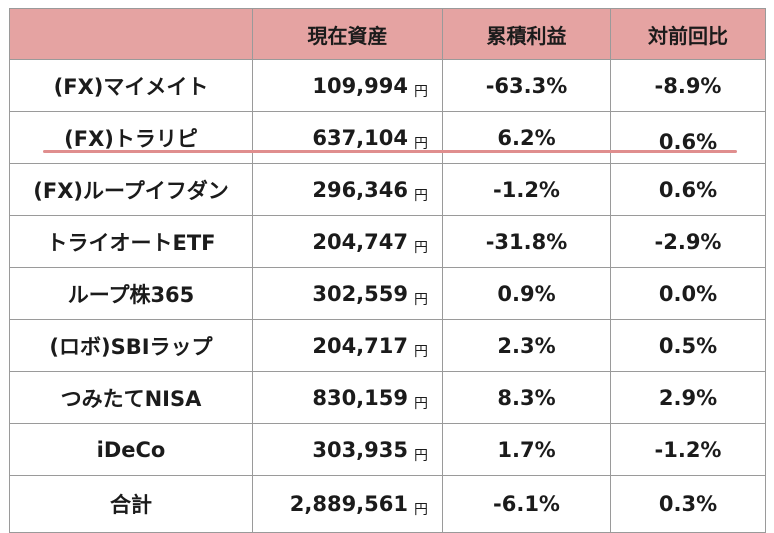 Image resolution: width=774 pixels, height=533 pixels. Describe the element at coordinates (360, 397) in the screenshot. I see `row-amount: 830,159` at that location.